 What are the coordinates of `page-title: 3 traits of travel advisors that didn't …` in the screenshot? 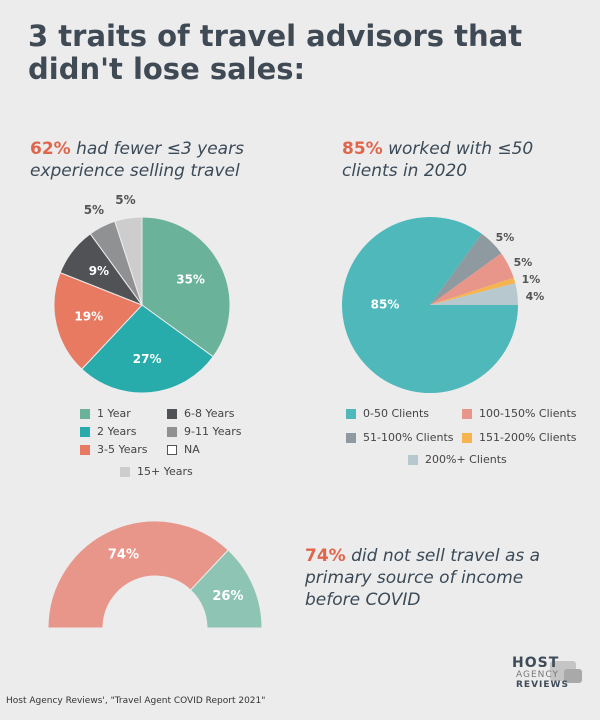 It's located at (275, 52).